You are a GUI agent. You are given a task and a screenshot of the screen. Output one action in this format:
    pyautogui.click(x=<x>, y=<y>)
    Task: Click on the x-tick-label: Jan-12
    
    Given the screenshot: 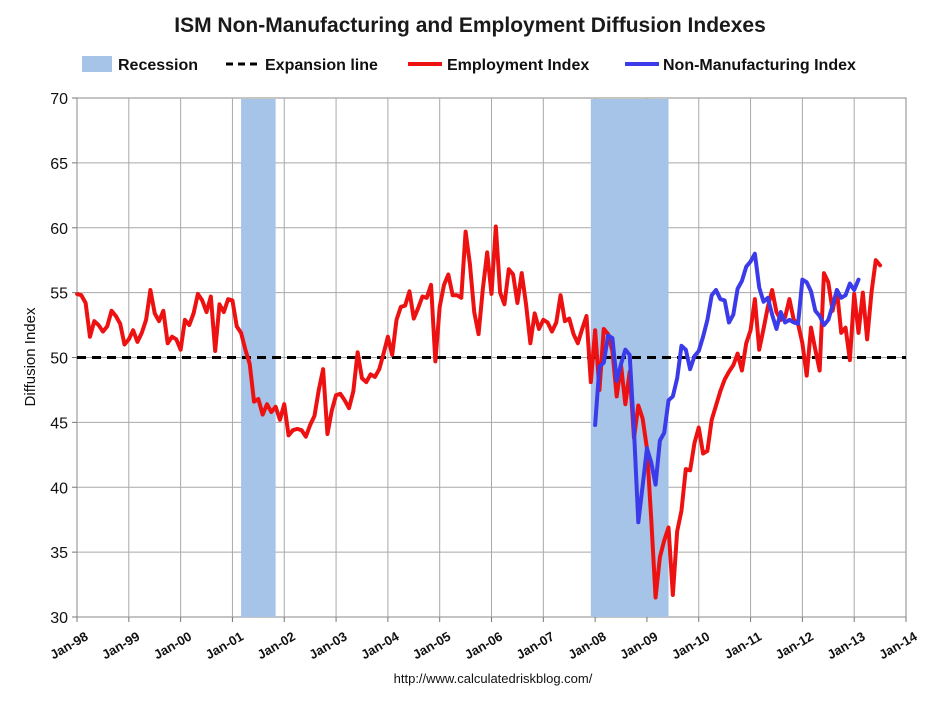 What is the action you would take?
    pyautogui.click(x=794, y=646)
    